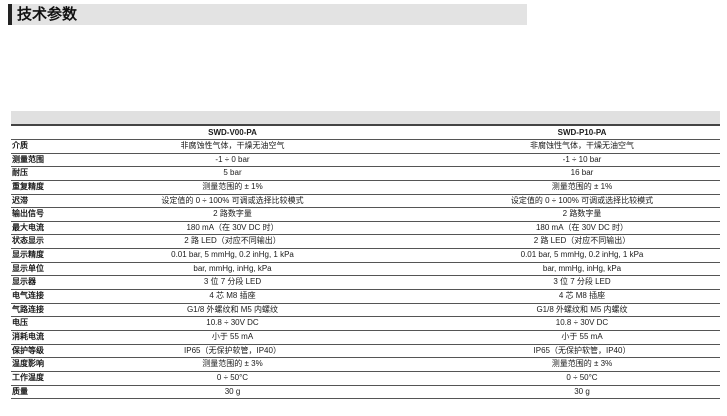 The image size is (727, 416). I want to click on value-col-2: 测量范围的 ± 1%, so click(582, 186).